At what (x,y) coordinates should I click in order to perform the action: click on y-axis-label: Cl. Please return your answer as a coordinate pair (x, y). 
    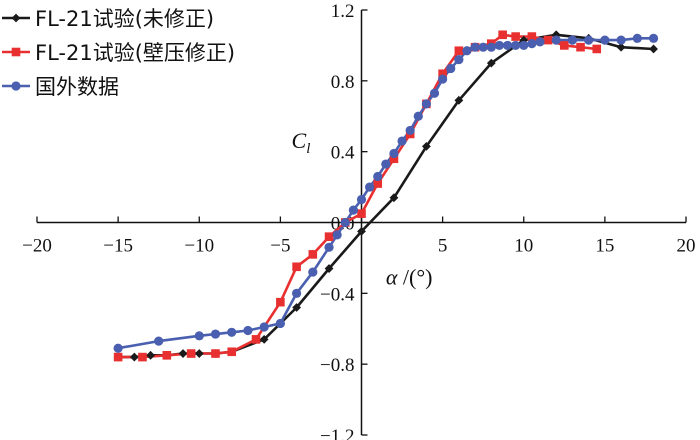
    Looking at the image, I should click on (301, 142).